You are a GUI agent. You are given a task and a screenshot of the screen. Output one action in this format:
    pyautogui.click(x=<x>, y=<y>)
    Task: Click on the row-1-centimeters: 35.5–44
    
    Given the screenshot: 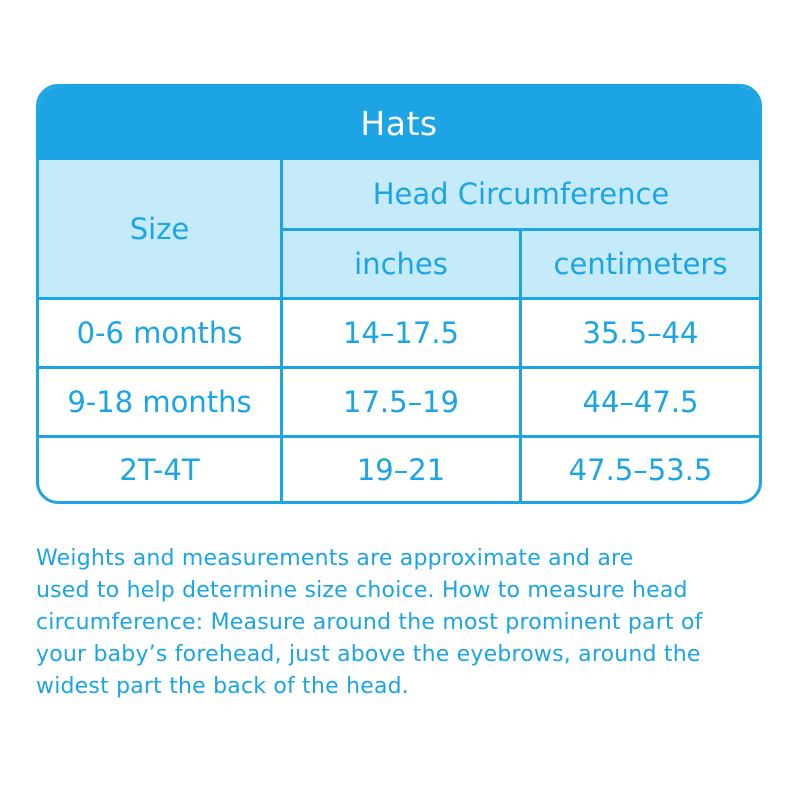 What is the action you would take?
    pyautogui.click(x=640, y=333)
    